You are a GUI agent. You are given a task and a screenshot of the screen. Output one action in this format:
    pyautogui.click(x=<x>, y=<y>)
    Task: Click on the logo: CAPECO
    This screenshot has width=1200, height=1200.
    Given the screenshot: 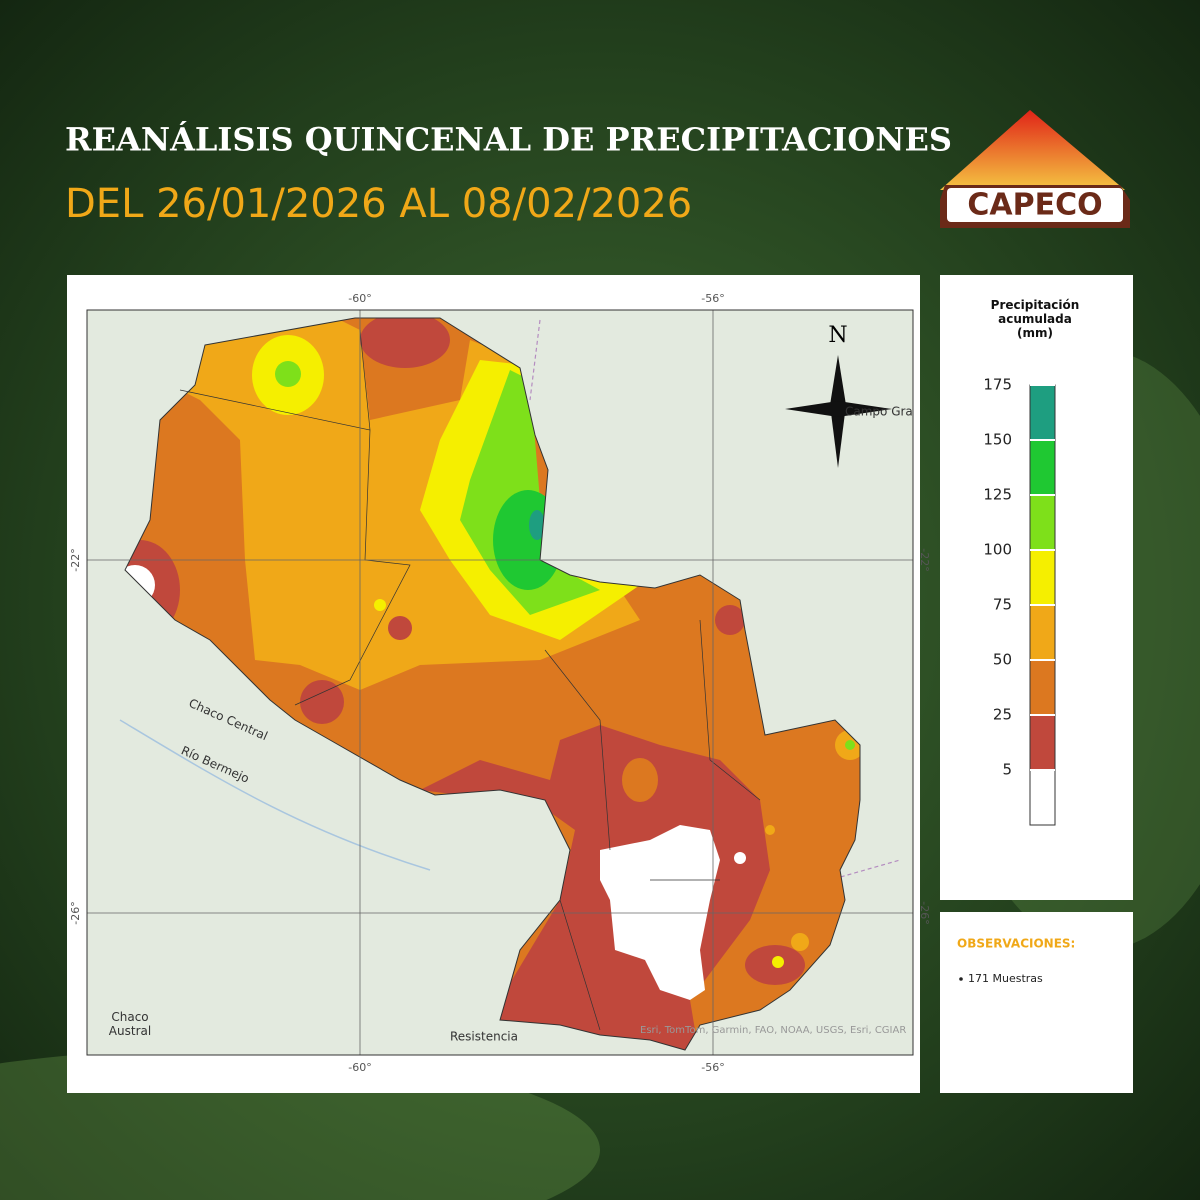 What is the action you would take?
    pyautogui.click(x=1035, y=169)
    